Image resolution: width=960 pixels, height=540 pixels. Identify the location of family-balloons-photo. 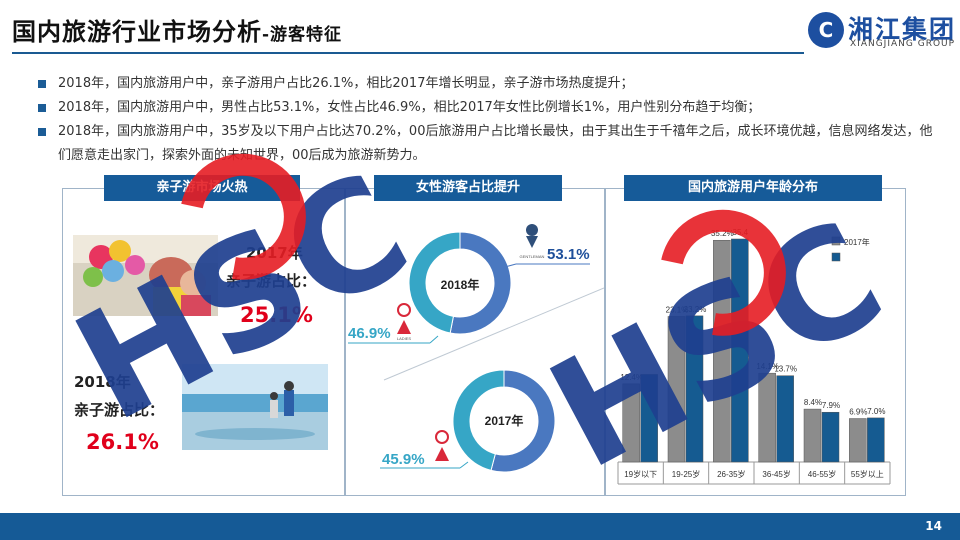
(145, 275).